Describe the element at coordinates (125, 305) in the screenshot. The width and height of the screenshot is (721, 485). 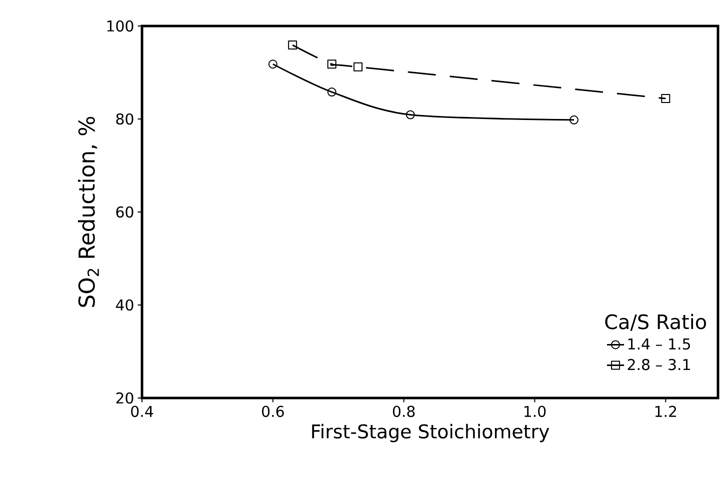
I see `y-tick-label: 40` at that location.